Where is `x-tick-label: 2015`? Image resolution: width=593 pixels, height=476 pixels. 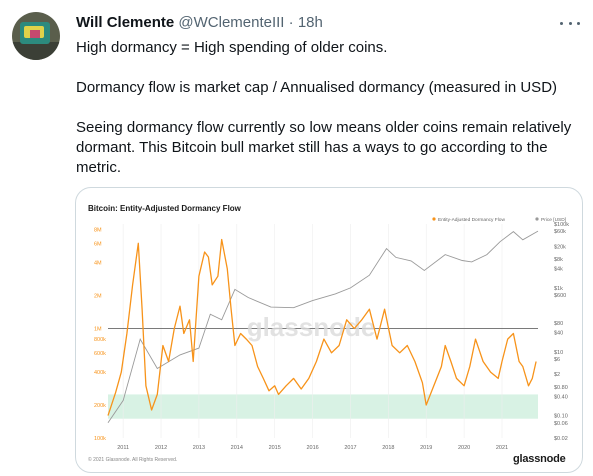
x-tick-label: 2015 is located at coordinates (275, 448).